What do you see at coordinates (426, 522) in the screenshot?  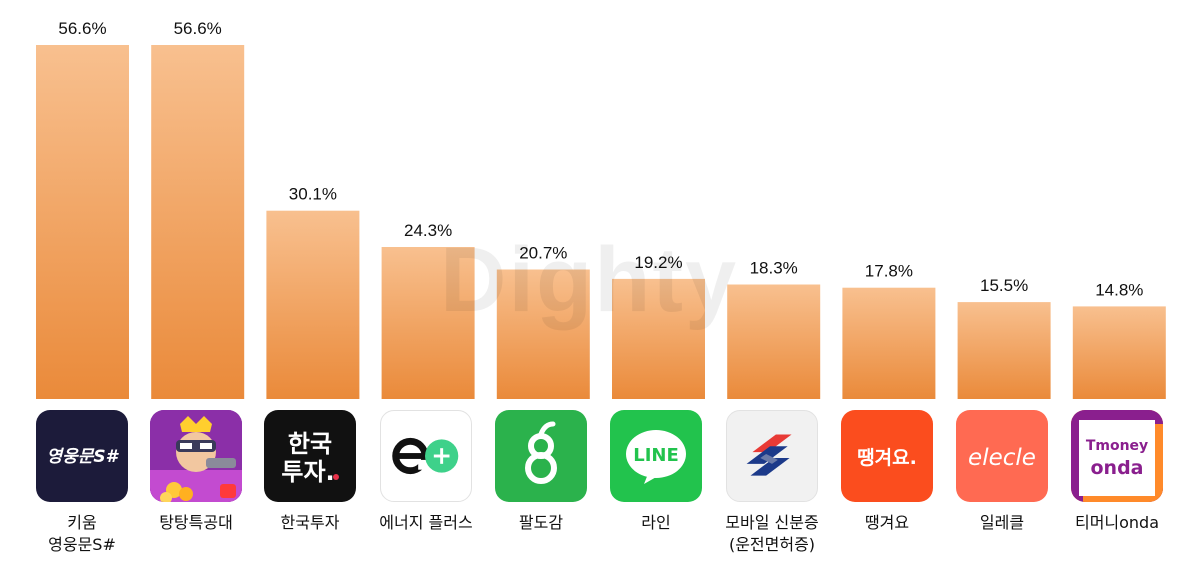 I see `app-name-energy-plus: 에너지 플러스` at bounding box center [426, 522].